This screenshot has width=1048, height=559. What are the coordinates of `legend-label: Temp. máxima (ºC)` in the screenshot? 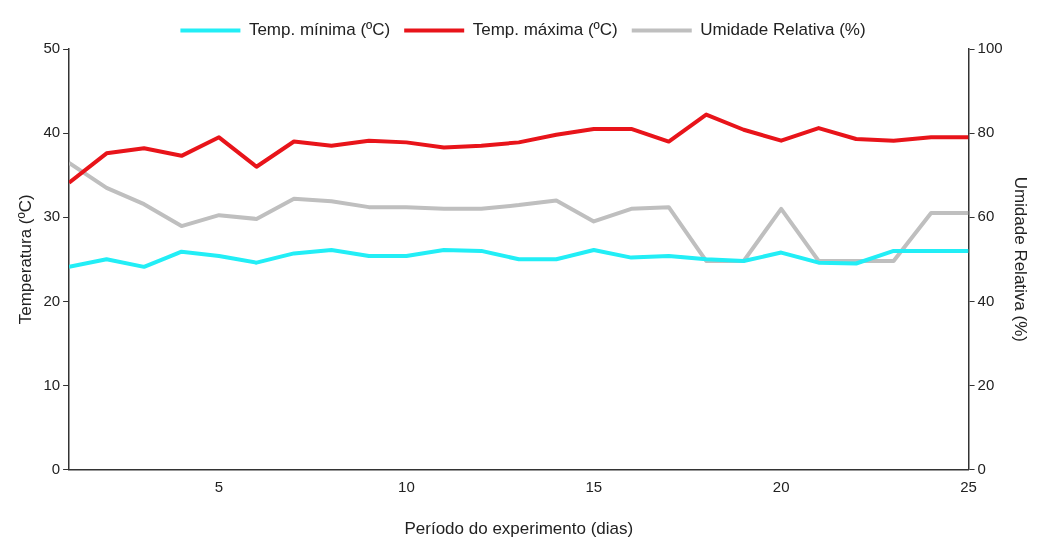 It's located at (545, 30).